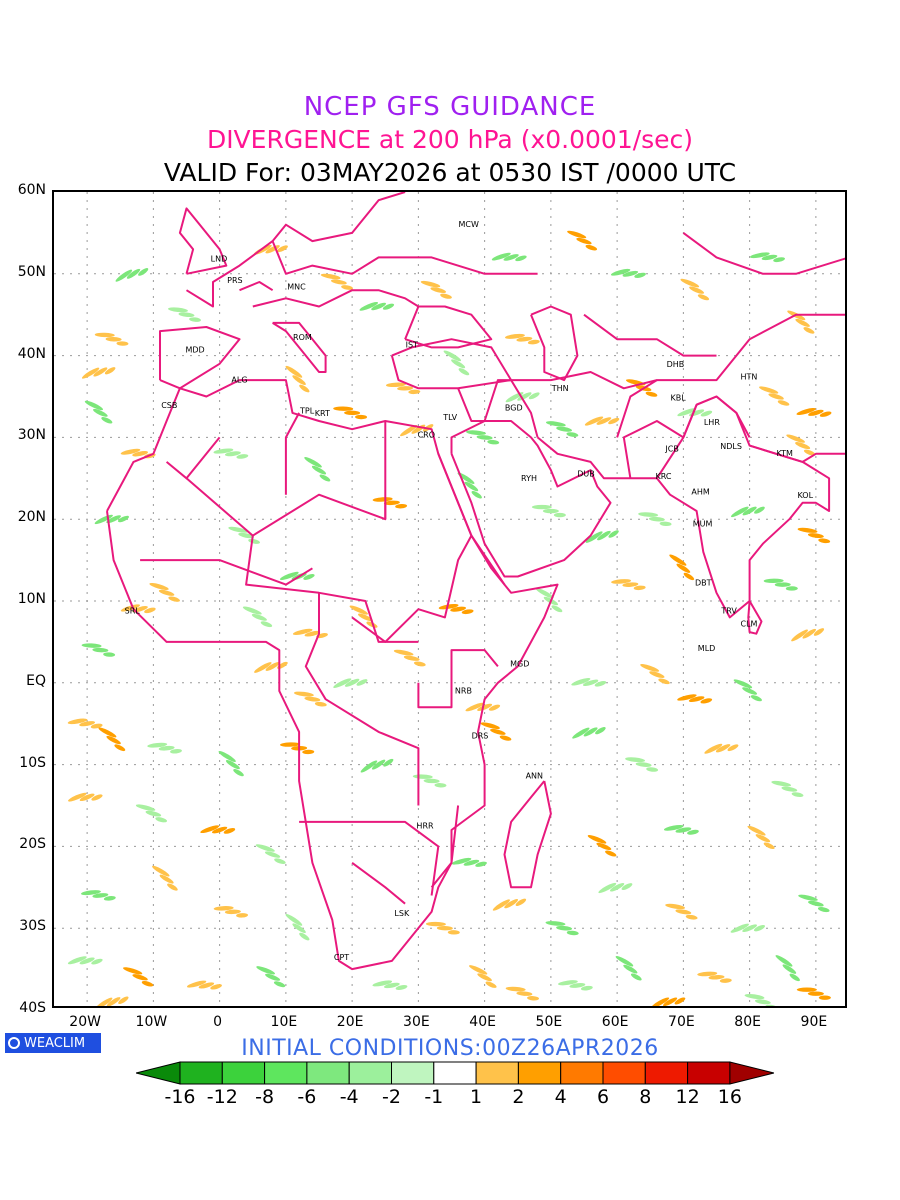 The image size is (900, 1200). What do you see at coordinates (349, 1097) in the screenshot?
I see `colorbar-label: -4` at bounding box center [349, 1097].